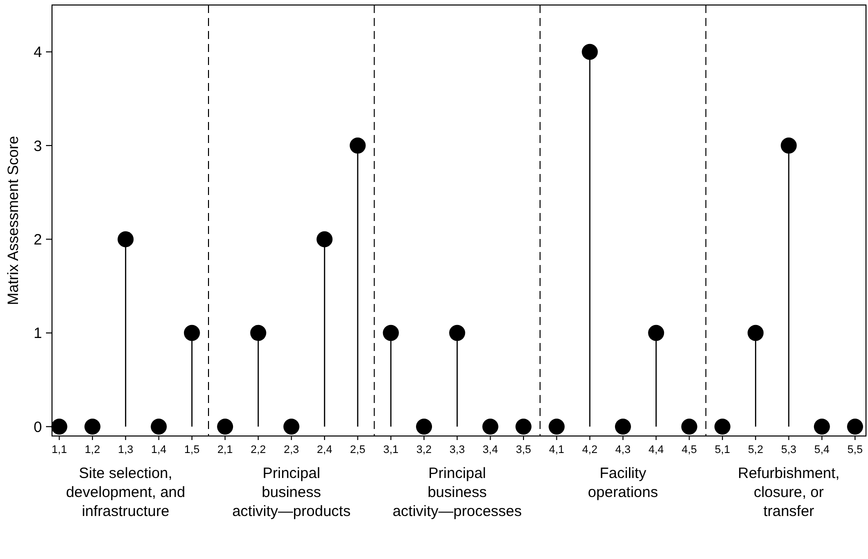 This screenshot has height=559, width=868. Describe the element at coordinates (822, 450) in the screenshot. I see `x-tick-label: 5,4` at that location.